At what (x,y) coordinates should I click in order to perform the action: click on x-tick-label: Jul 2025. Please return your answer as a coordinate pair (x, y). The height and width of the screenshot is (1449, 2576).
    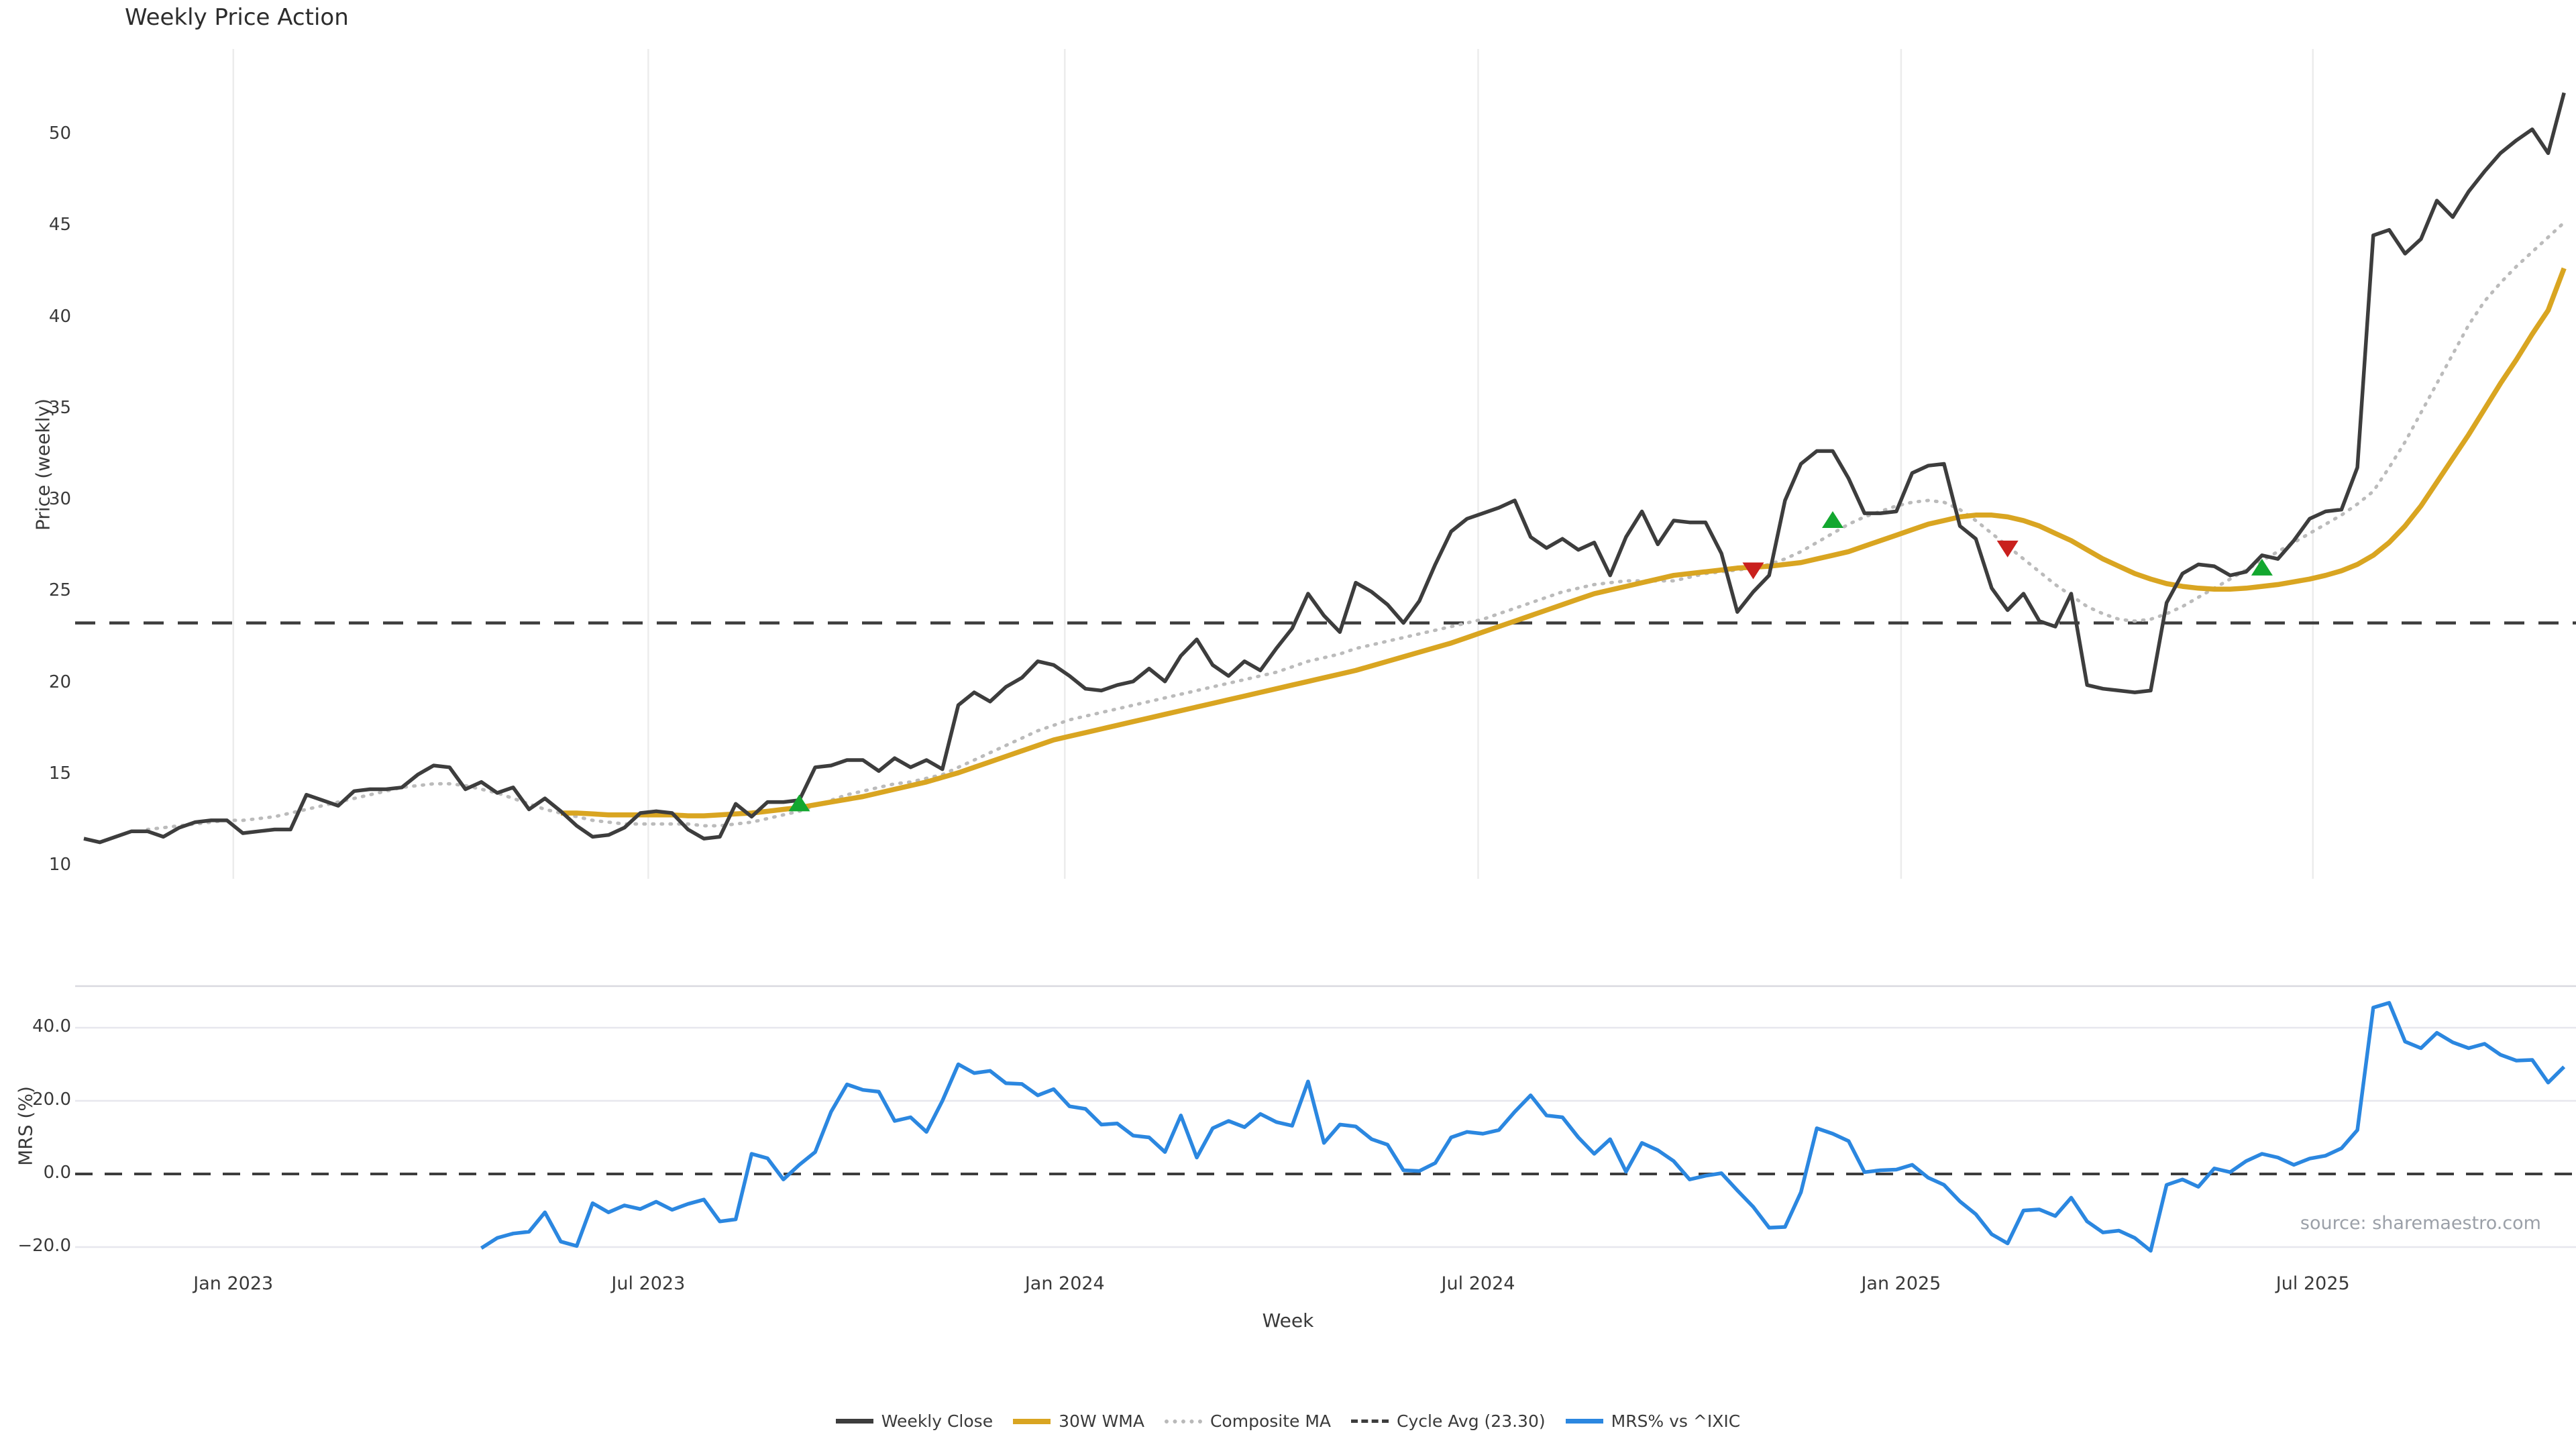
    Looking at the image, I should click on (2312, 1283).